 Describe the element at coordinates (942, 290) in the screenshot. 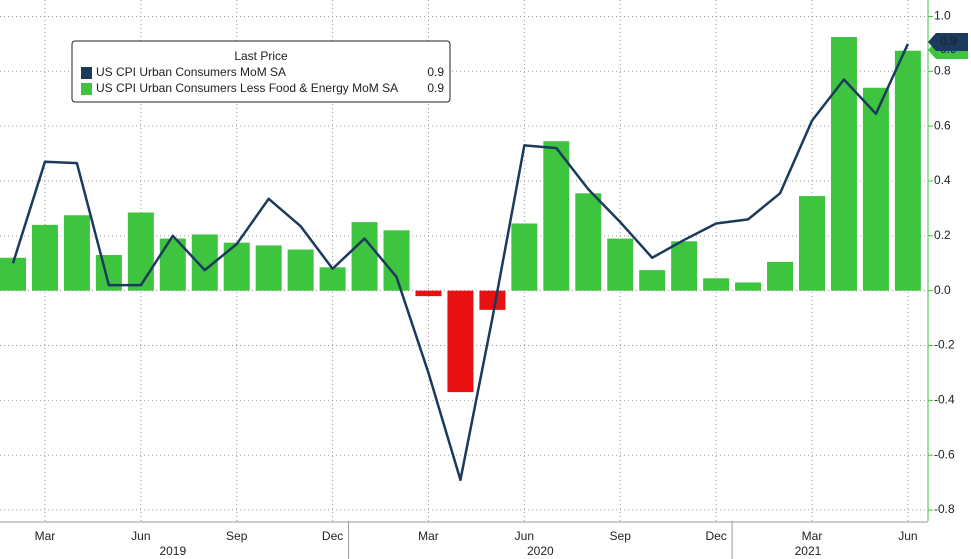

I see `y-tick-label: 0.0` at that location.